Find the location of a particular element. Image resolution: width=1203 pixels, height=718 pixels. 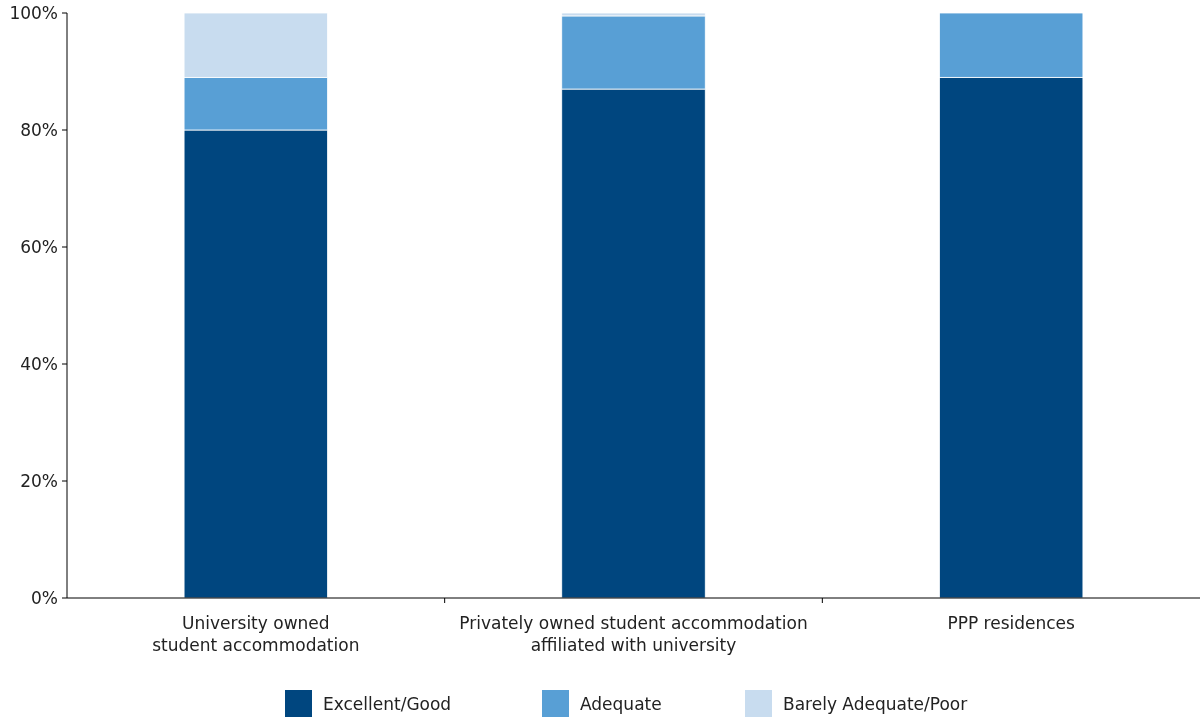

y-tick-label: 0% is located at coordinates (44, 597).